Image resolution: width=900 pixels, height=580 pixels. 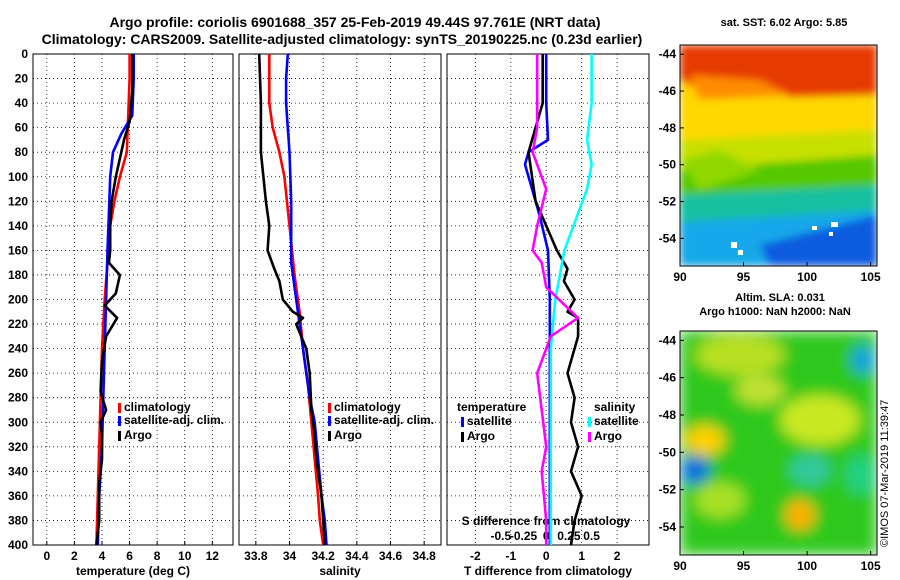 I want to click on depth-tick-label: 400, so click(x=18, y=545).